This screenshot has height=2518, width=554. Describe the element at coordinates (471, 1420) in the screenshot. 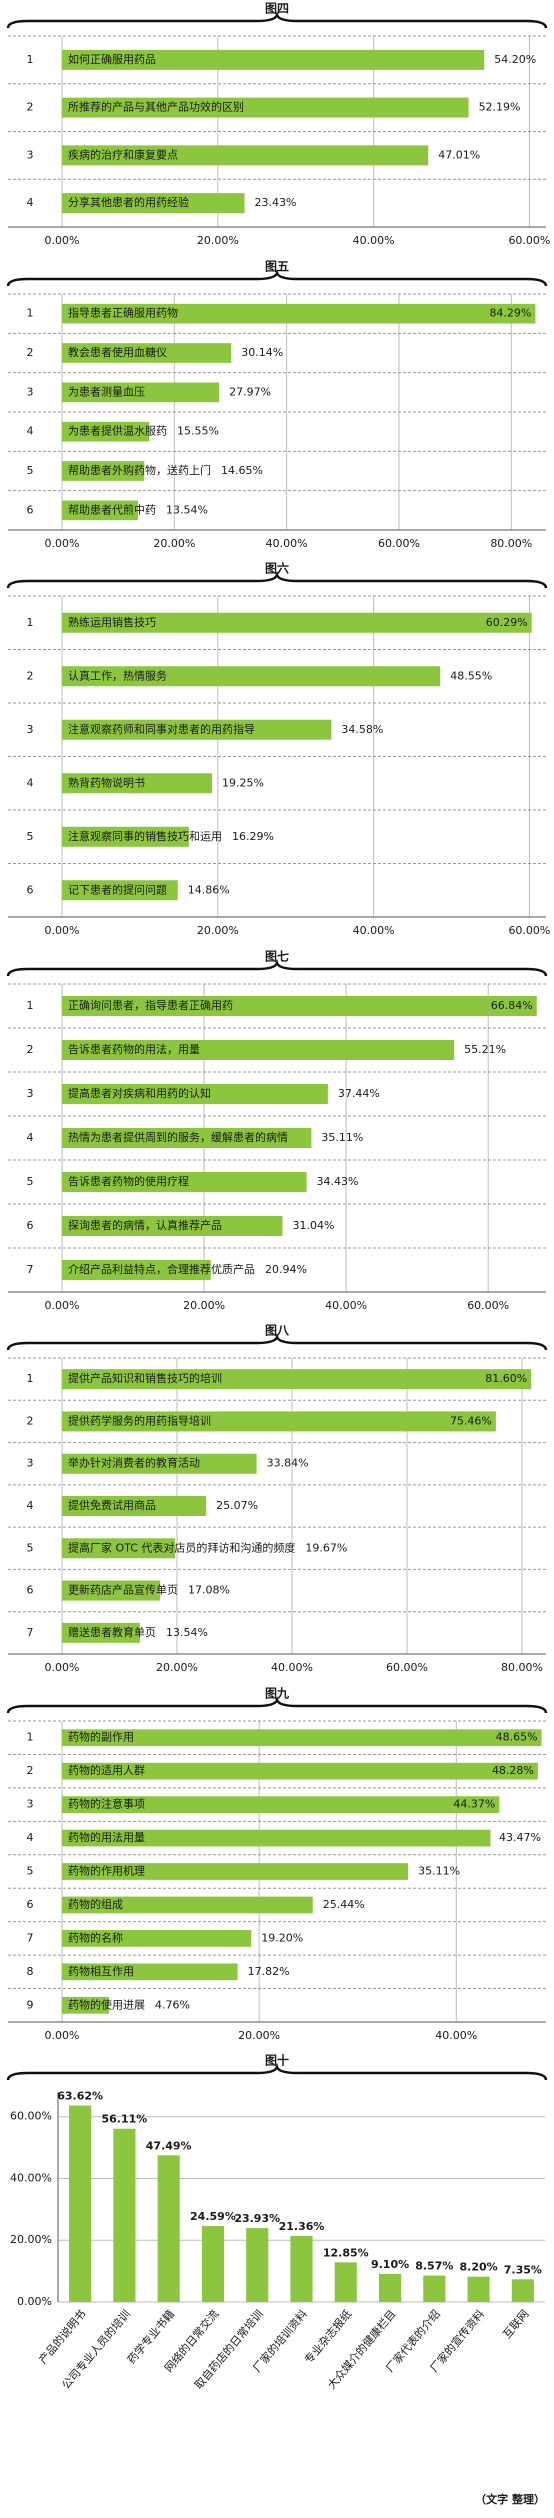

I see `value-label: 75.46%` at that location.